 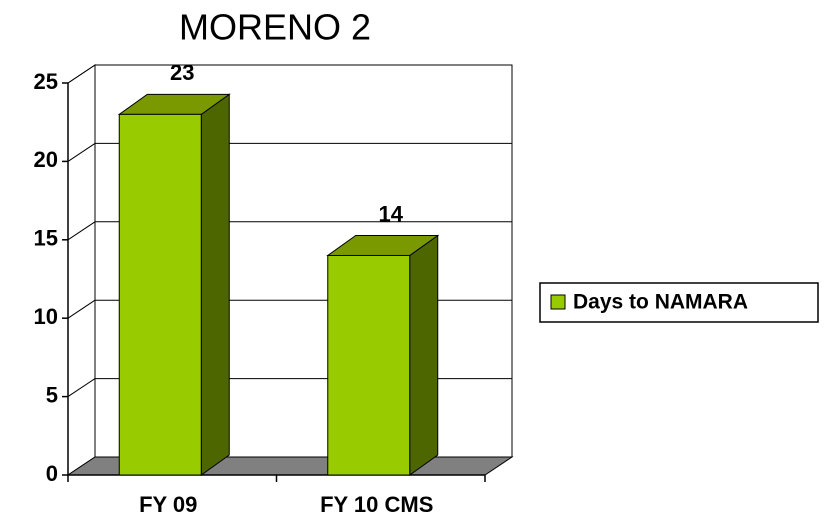 What do you see at coordinates (660, 302) in the screenshot?
I see `legend-label: Days to NAMARA` at bounding box center [660, 302].